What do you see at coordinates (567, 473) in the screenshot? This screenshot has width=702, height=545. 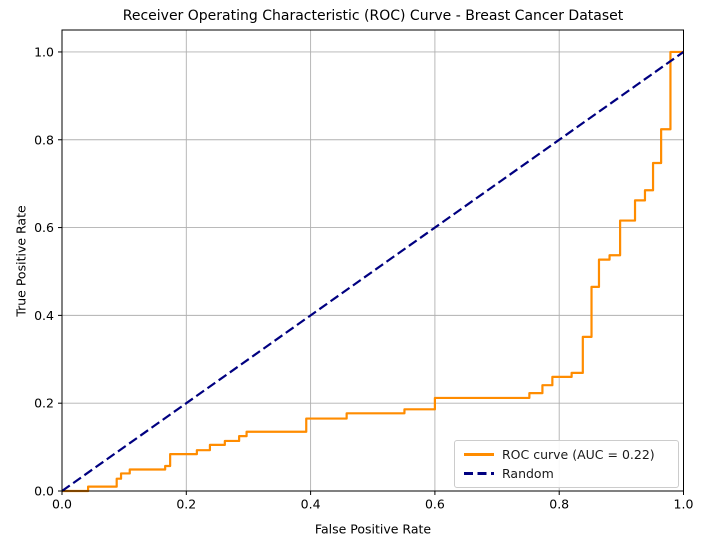 I see `legend-item-random: Random` at bounding box center [567, 473].